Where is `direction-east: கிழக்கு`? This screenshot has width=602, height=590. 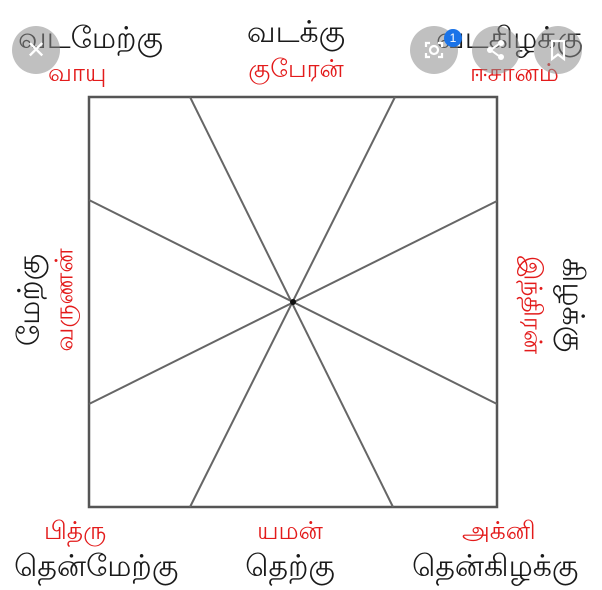
direction-east: கிழக்கு is located at coordinates (572, 305).